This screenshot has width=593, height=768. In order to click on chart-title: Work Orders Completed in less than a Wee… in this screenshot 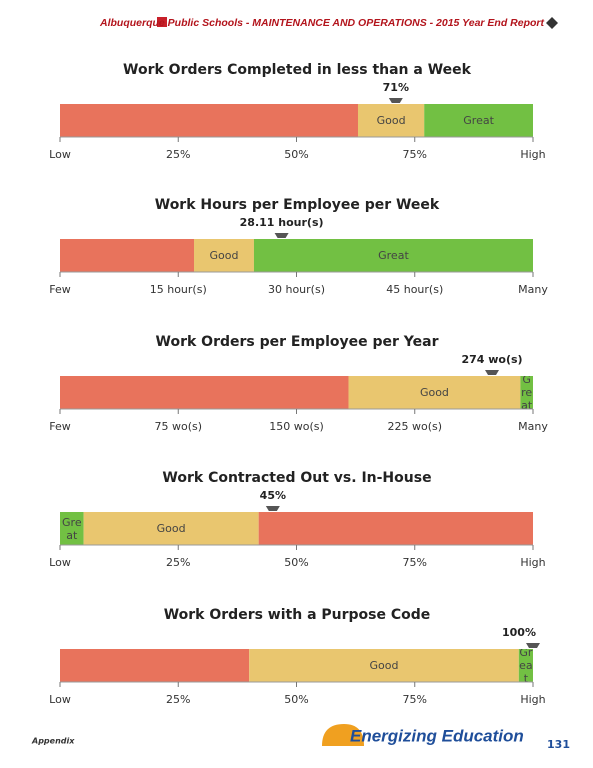, I will do `click(297, 70)`.